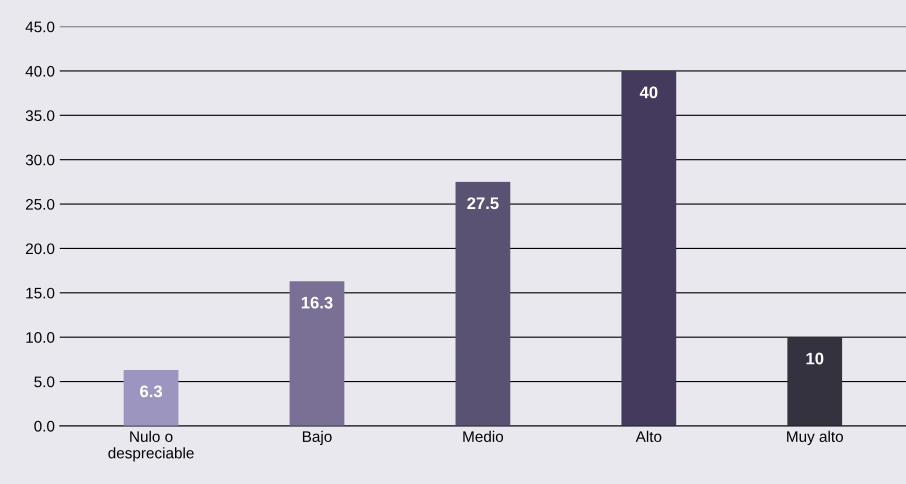 This screenshot has width=906, height=484. I want to click on x-tick-label: Bajo, so click(317, 438).